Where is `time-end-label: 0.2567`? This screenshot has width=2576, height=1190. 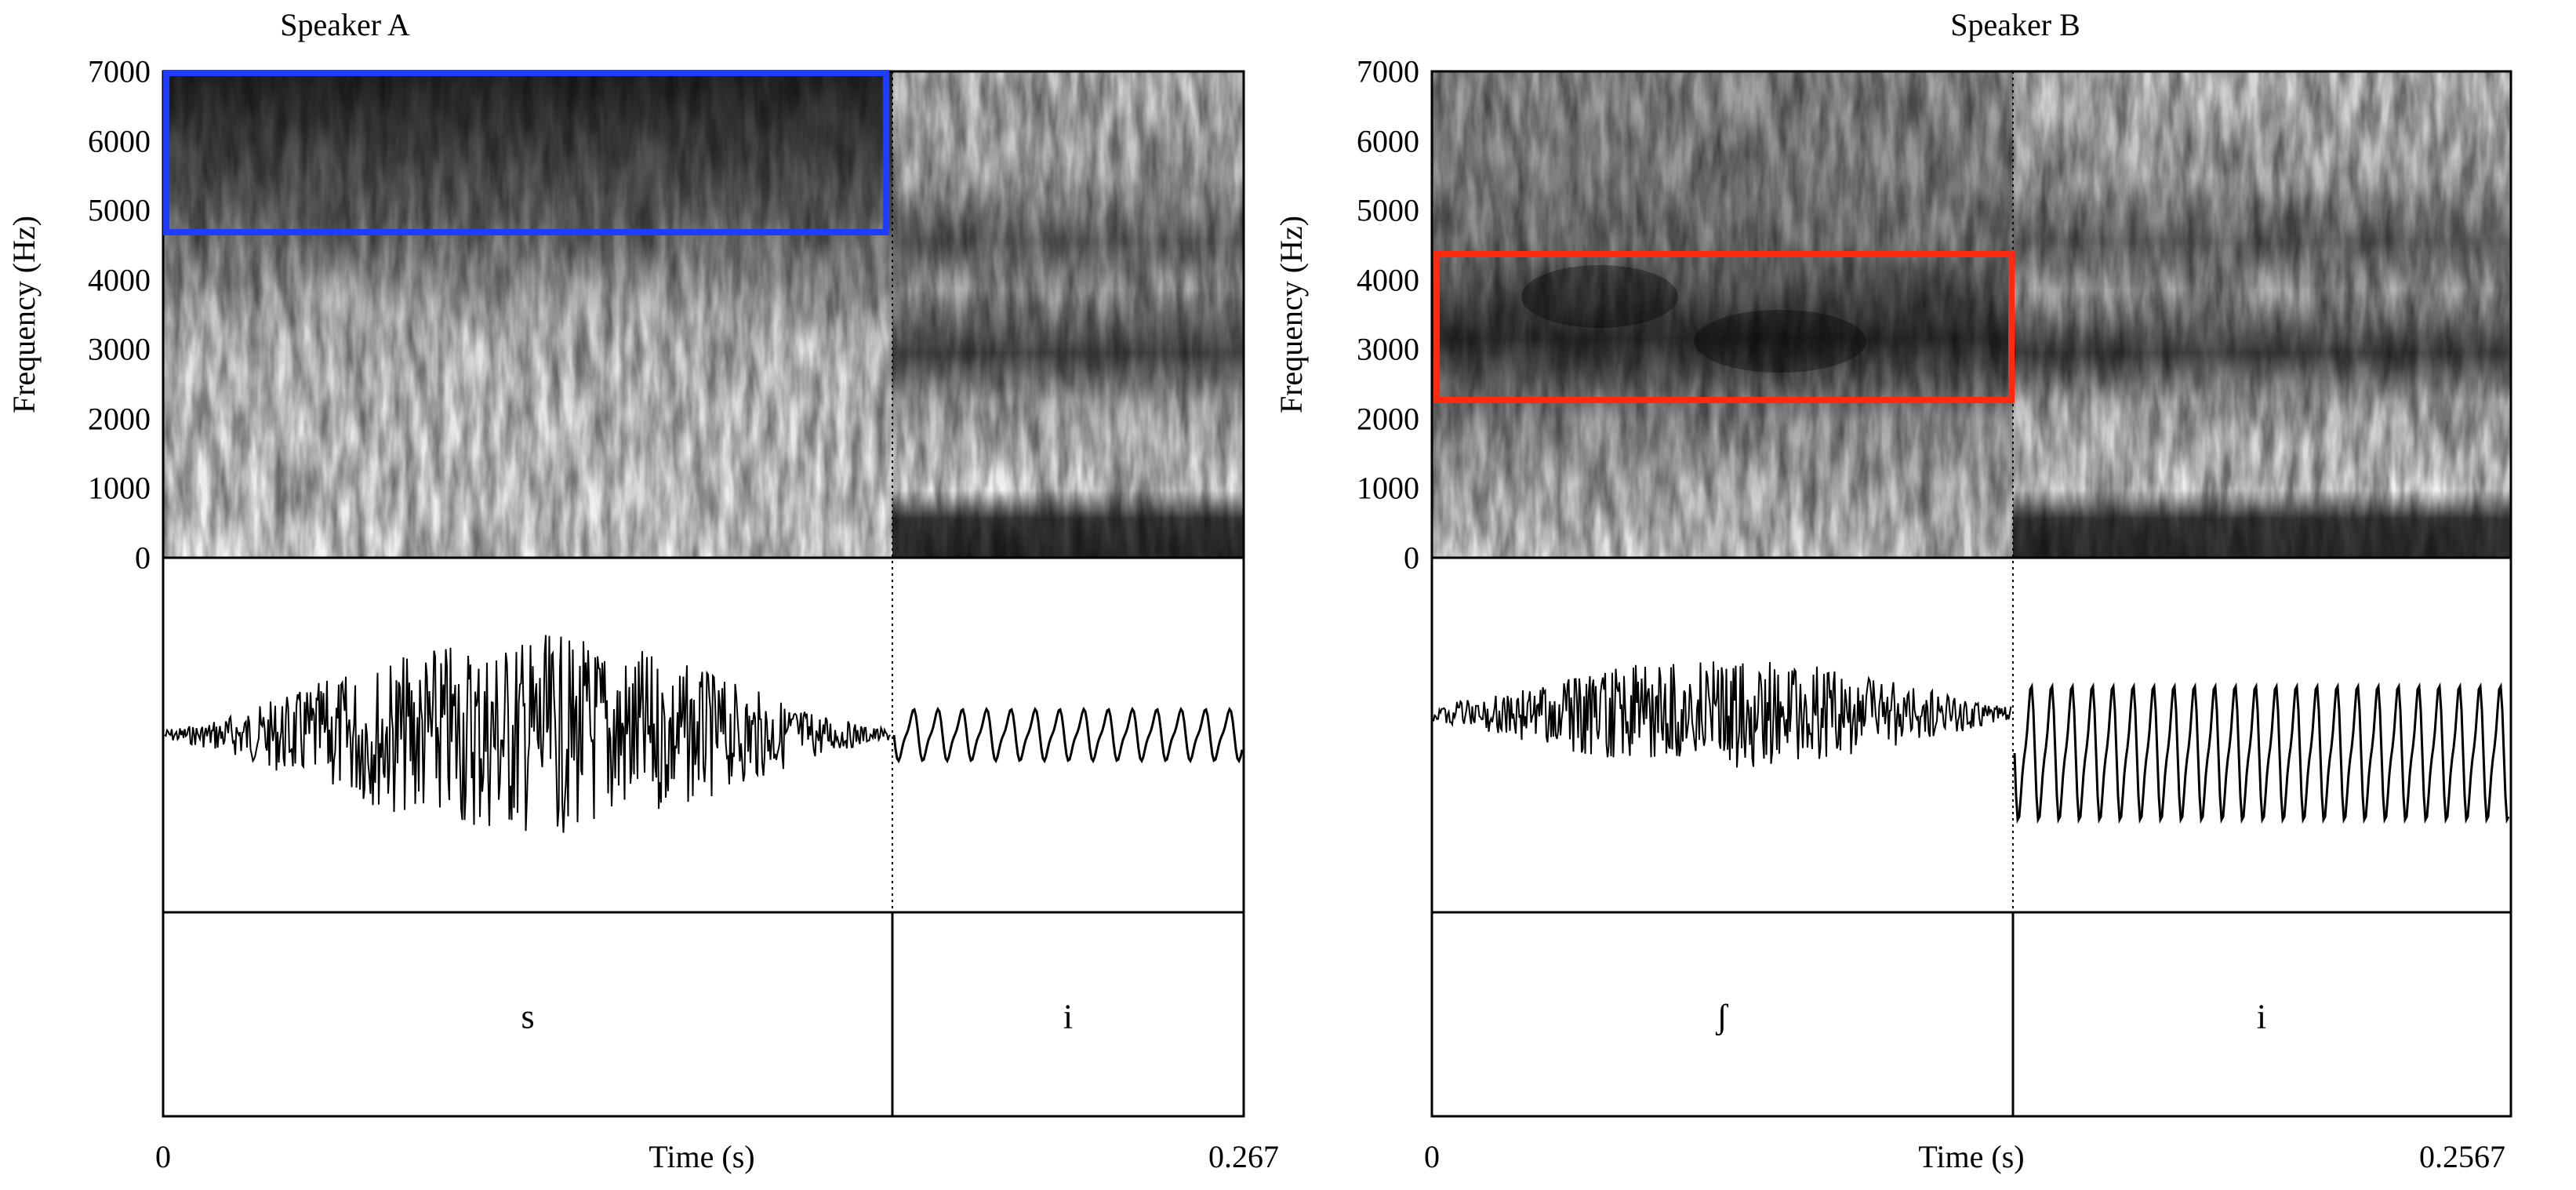
time-end-label: 0.2567 is located at coordinates (2462, 1156).